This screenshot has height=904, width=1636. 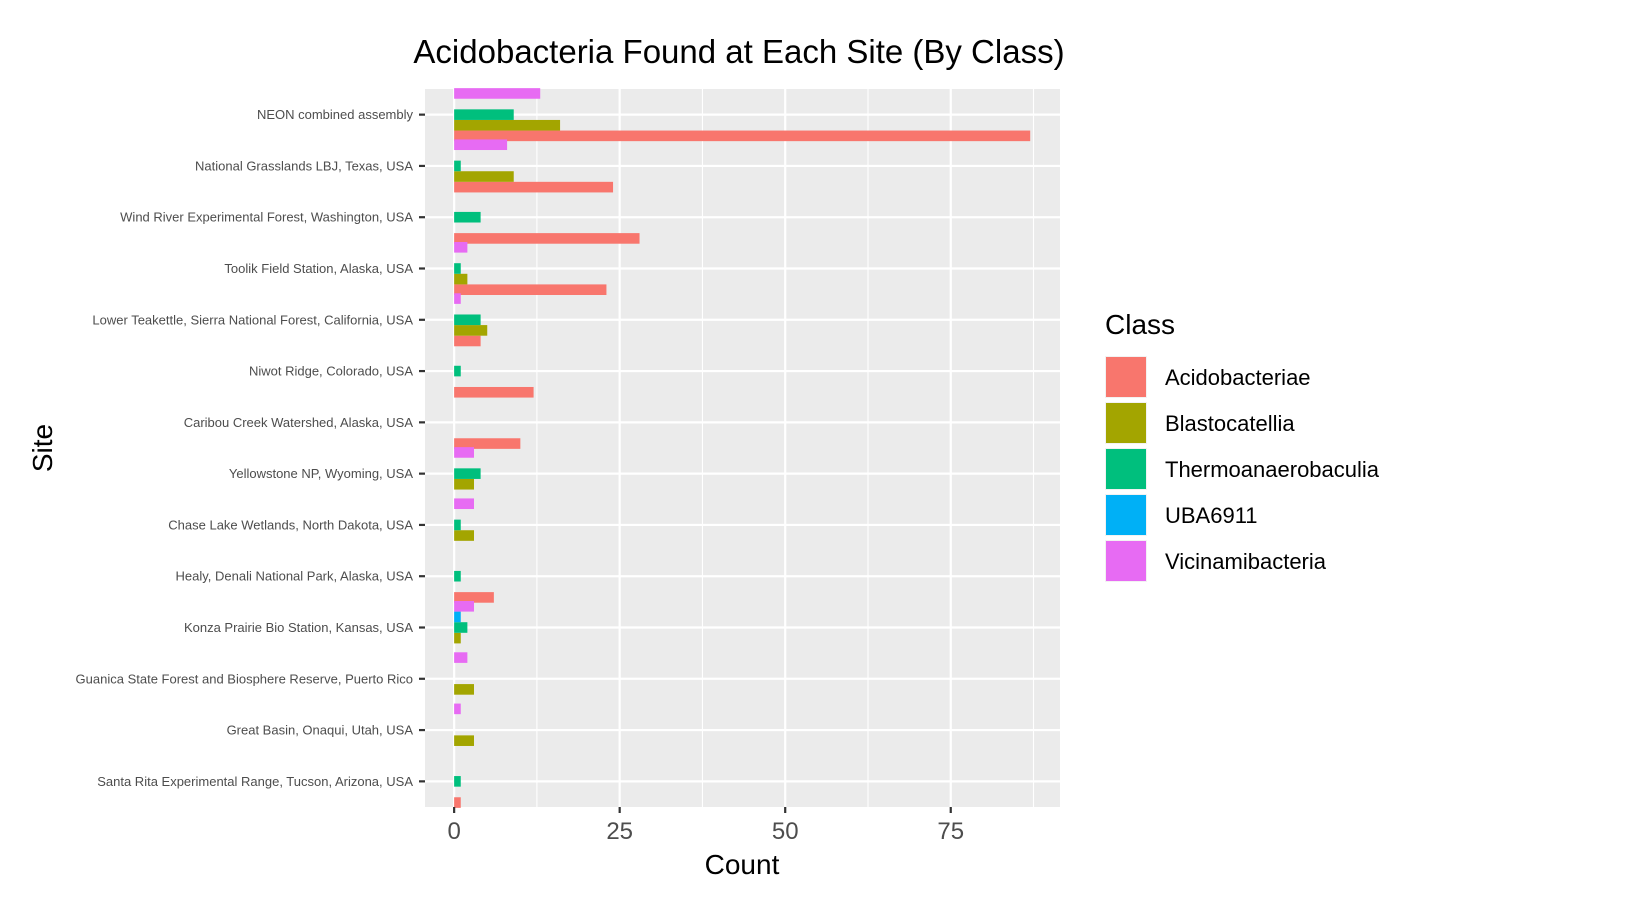 What do you see at coordinates (331, 371) in the screenshot?
I see `y-tick-label: Niwot Ridge, Colorado, USA` at bounding box center [331, 371].